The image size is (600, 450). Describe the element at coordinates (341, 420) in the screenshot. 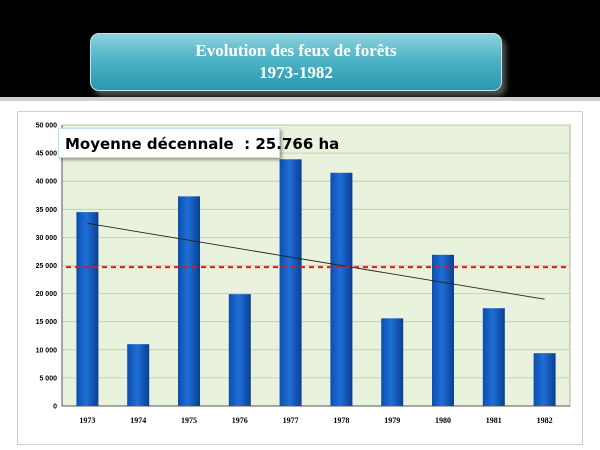

I see `x-tick-label: 1978` at that location.